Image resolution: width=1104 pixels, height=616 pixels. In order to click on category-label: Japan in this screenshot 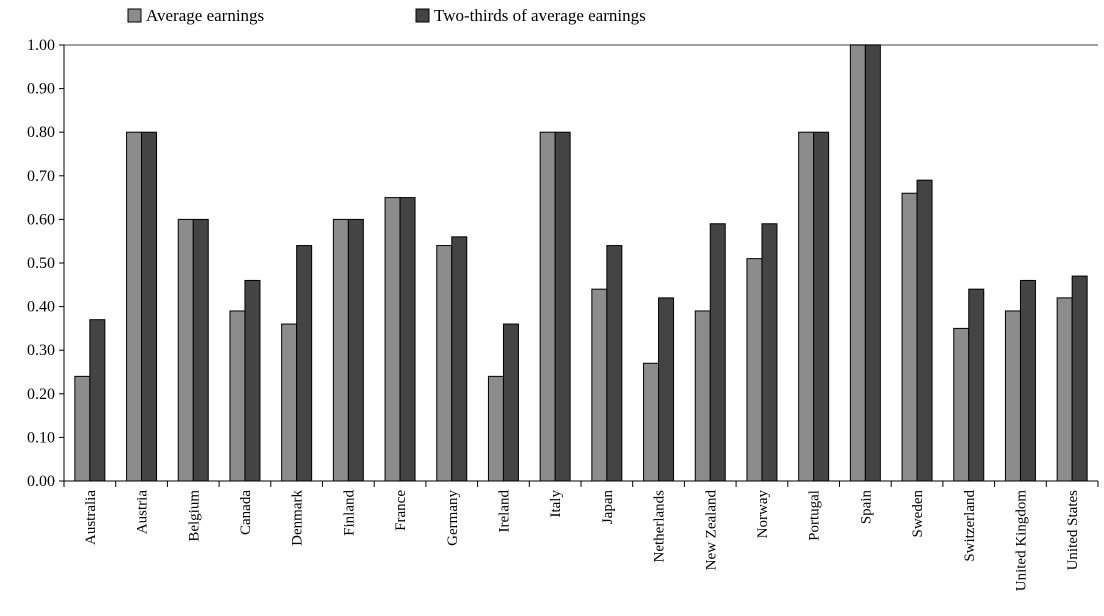, I will do `click(608, 507)`.